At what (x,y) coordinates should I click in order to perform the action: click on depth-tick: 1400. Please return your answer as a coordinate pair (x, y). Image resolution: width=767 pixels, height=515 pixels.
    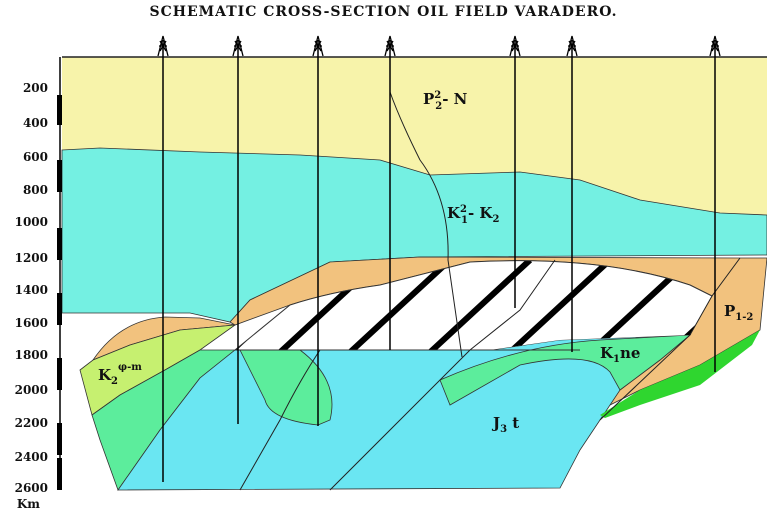
    Looking at the image, I should click on (31, 290).